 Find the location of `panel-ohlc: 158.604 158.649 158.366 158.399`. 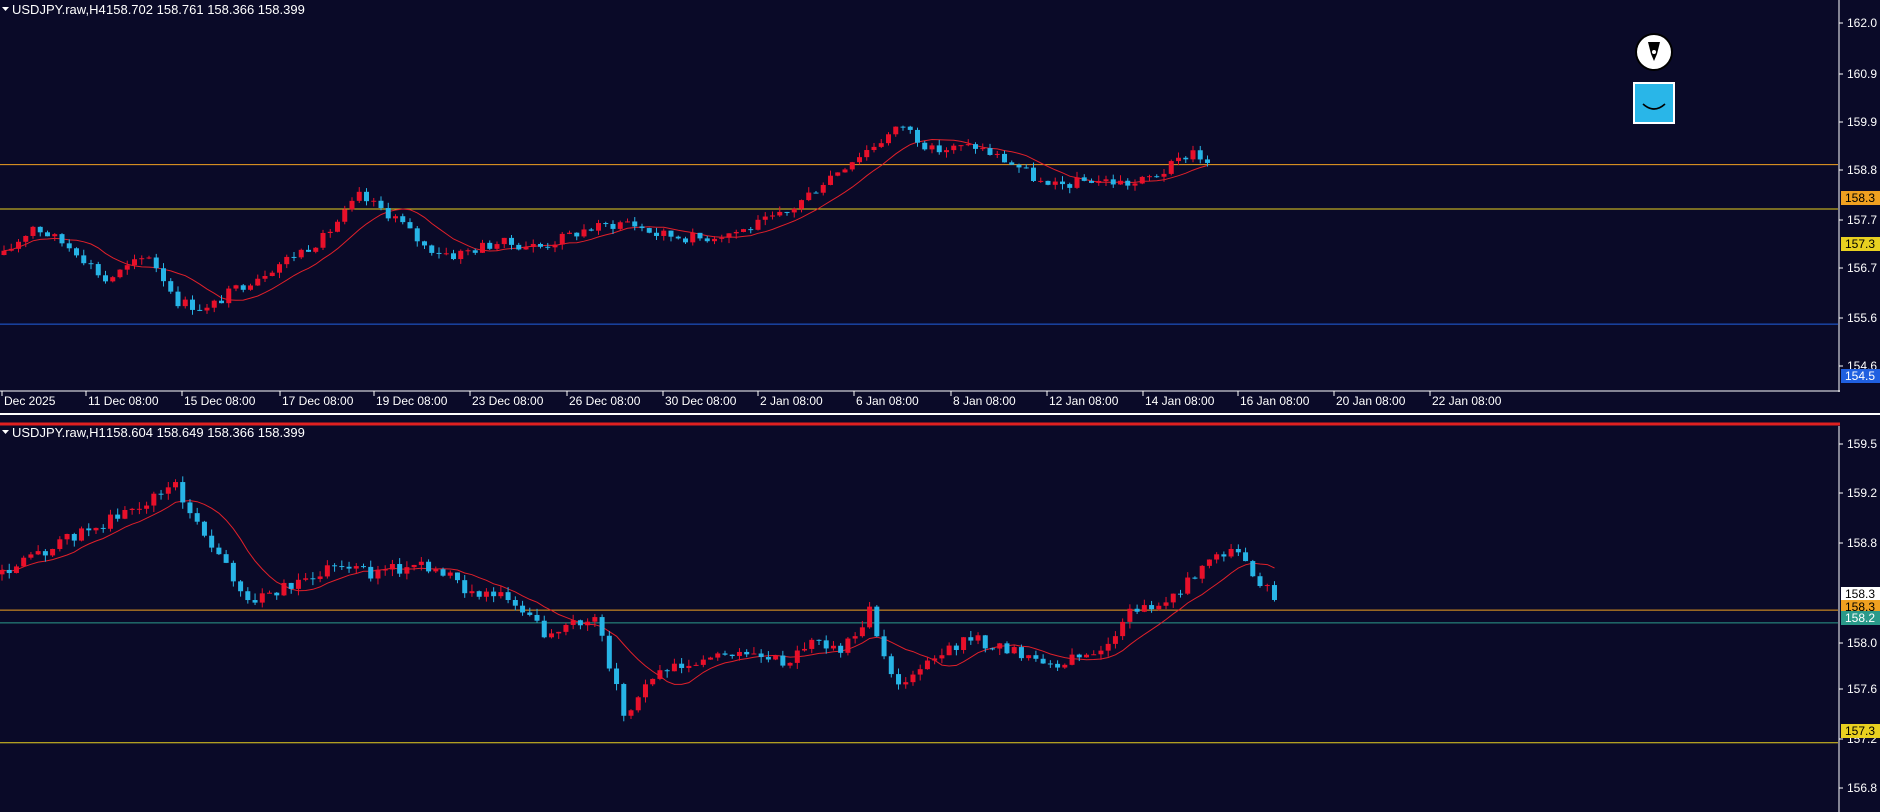

panel-ohlc: 158.604 158.649 158.366 158.399 is located at coordinates (205, 432).